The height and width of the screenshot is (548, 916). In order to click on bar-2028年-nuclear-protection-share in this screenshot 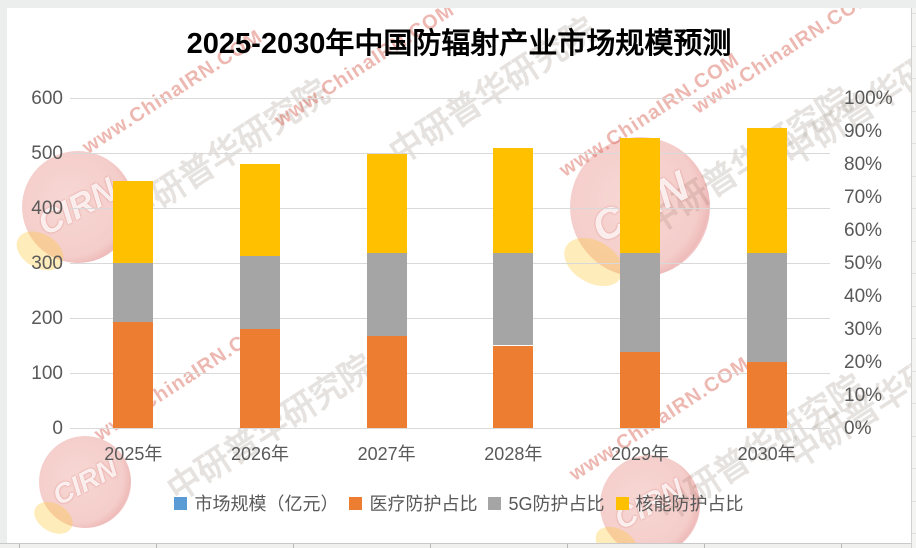, I will do `click(513, 200)`.